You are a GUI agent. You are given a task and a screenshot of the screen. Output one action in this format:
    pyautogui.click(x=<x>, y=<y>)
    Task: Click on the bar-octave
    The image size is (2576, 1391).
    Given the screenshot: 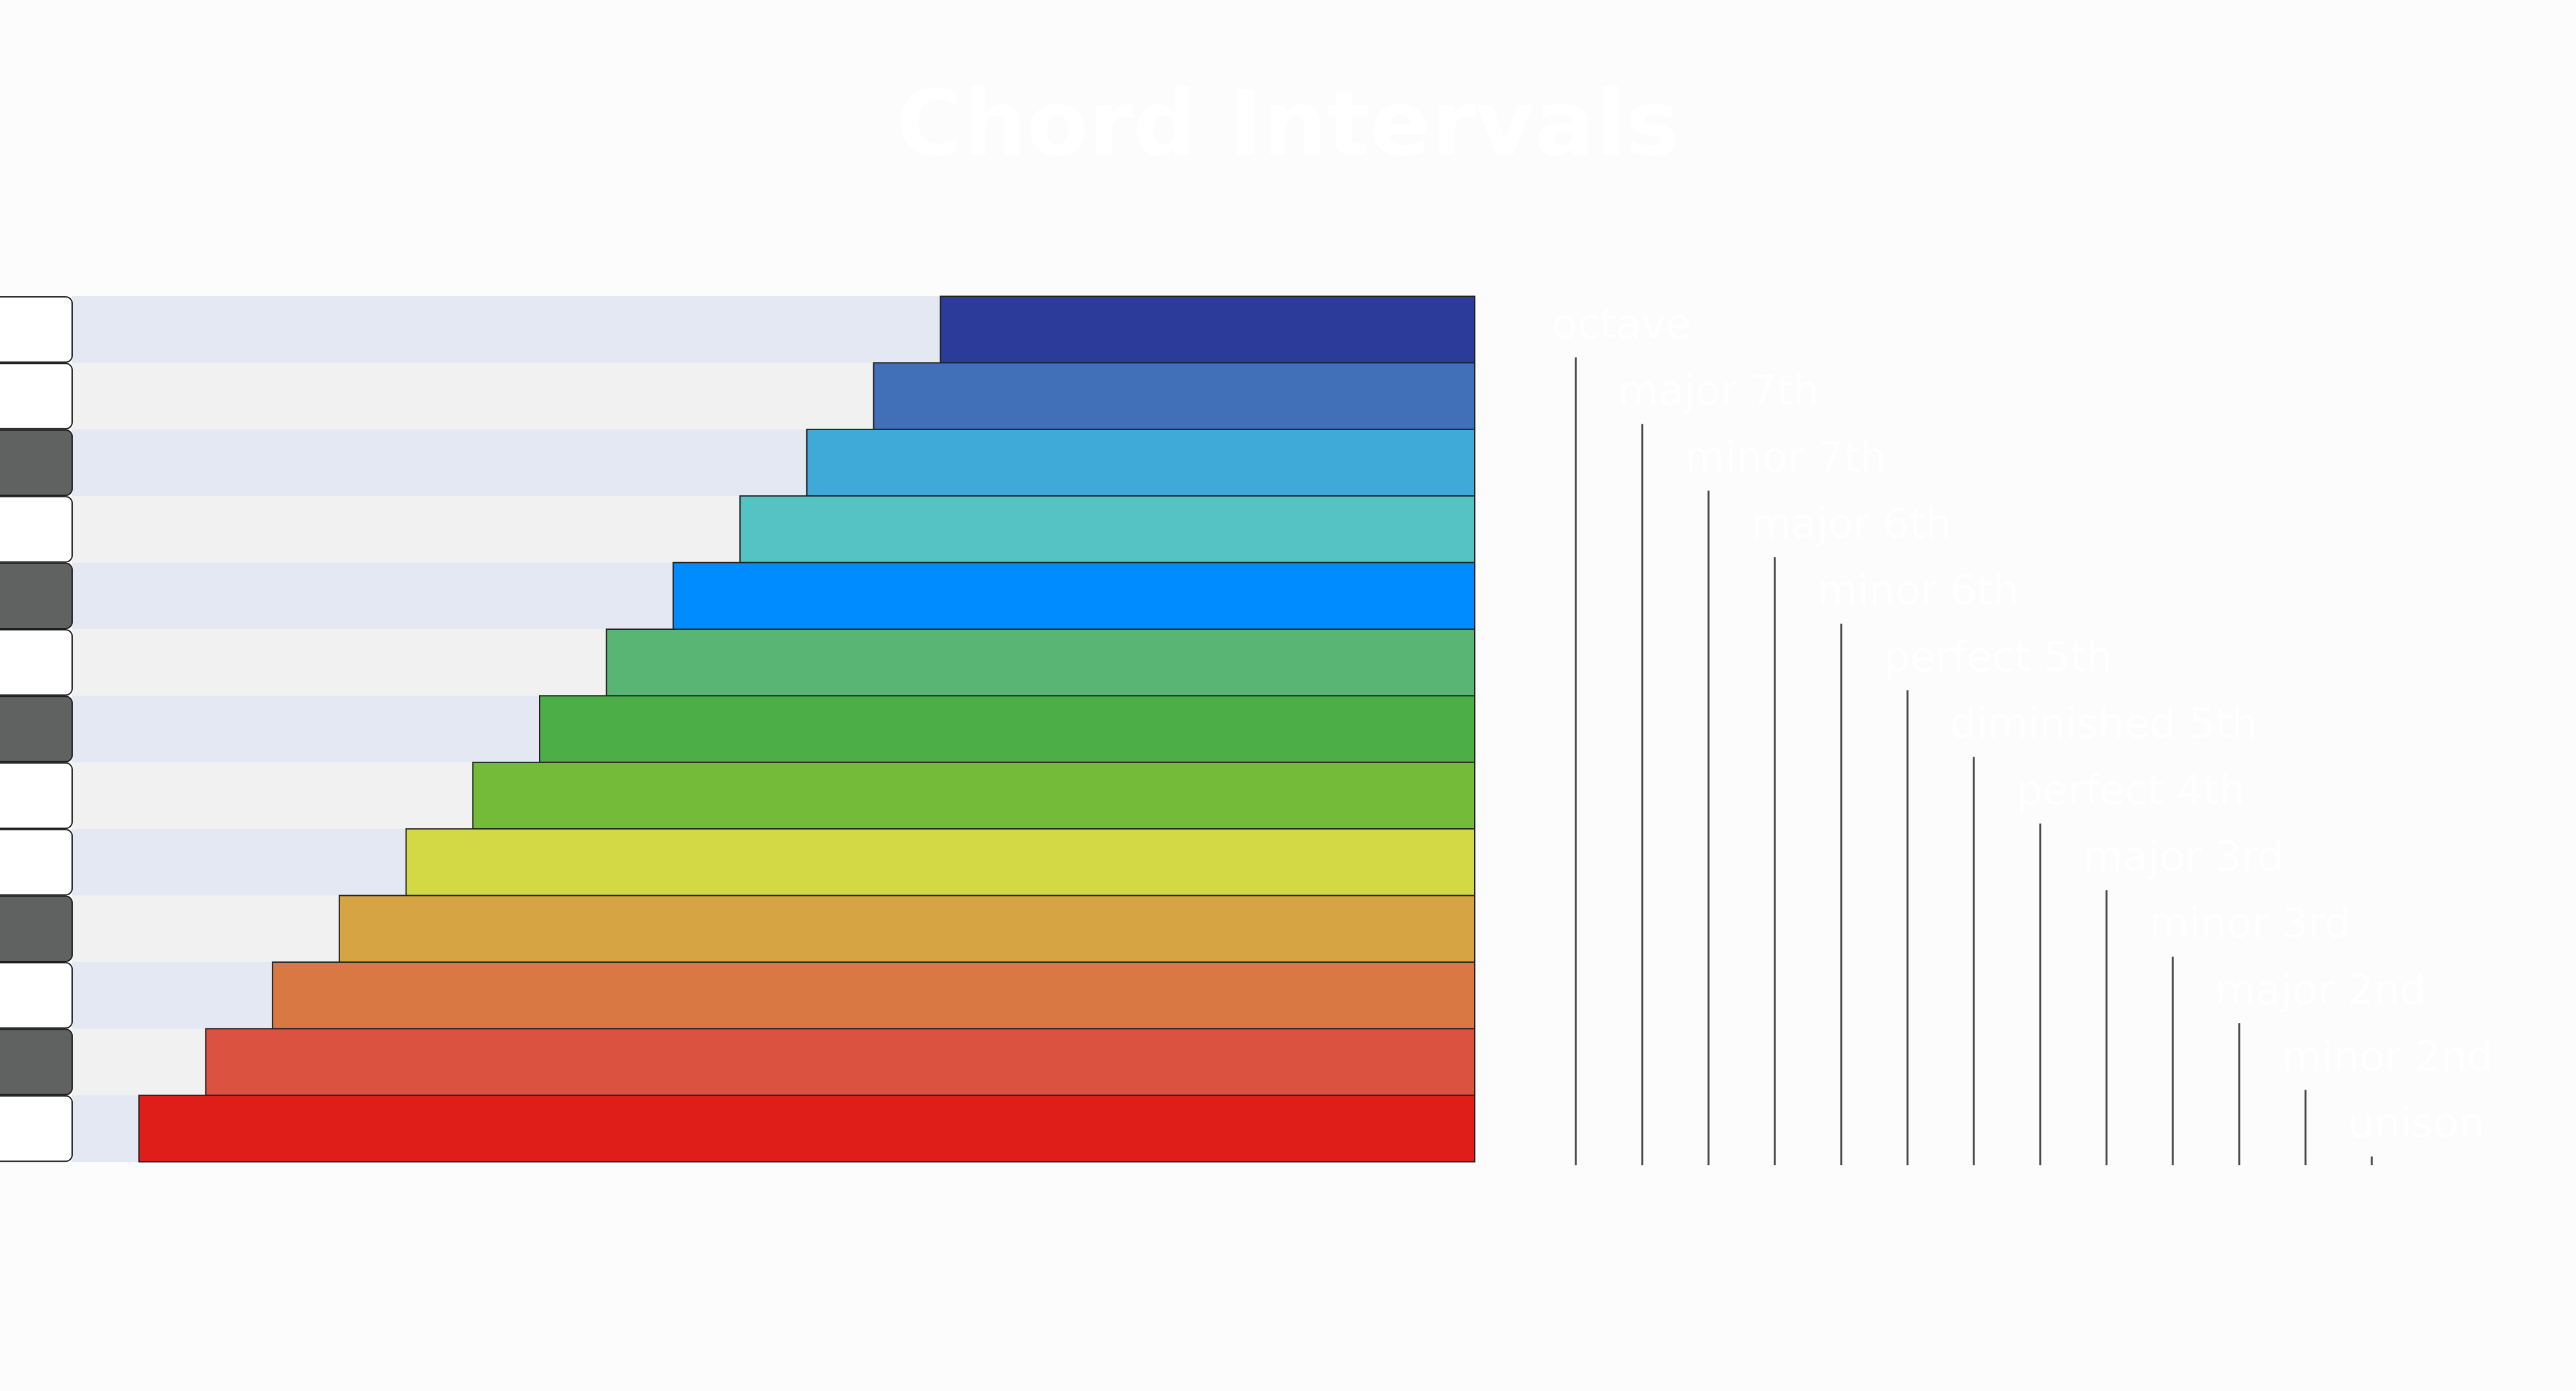 What is the action you would take?
    pyautogui.click(x=1208, y=330)
    